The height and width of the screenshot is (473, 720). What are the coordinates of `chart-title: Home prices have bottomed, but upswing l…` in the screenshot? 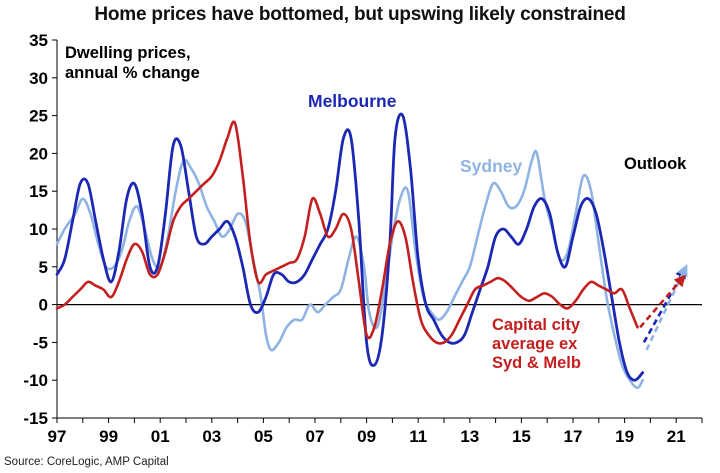 It's located at (360, 14).